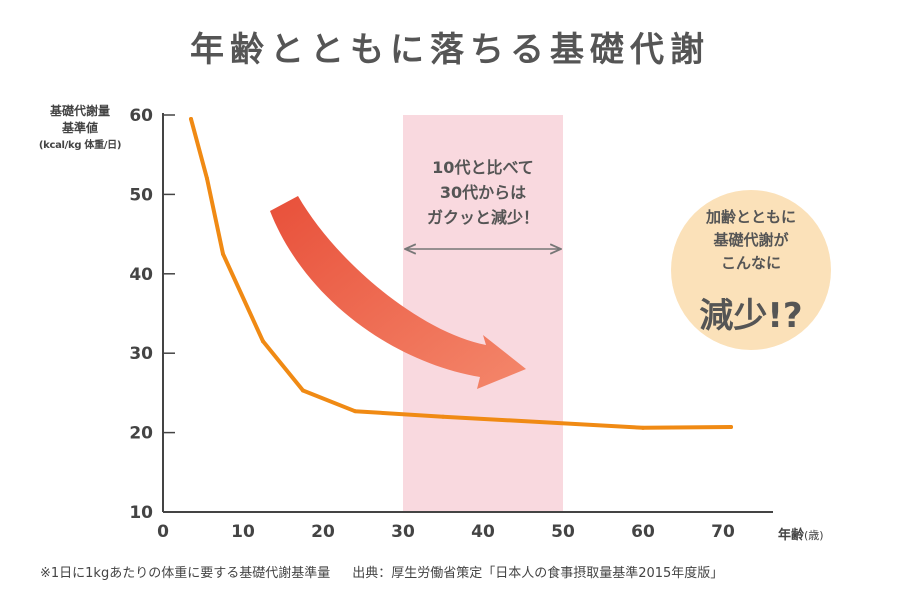  What do you see at coordinates (563, 532) in the screenshot?
I see `x-tick-label-50: 50` at bounding box center [563, 532].